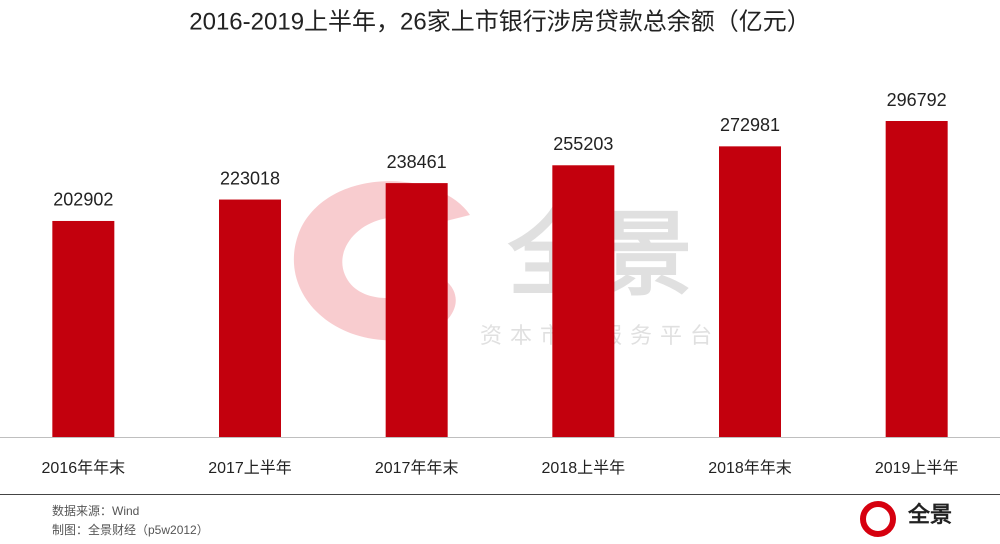  Describe the element at coordinates (499, 21) in the screenshot. I see `chart-title: 2016-2019上半年，26家上市银行涉房贷款总余额（亿元）` at that location.